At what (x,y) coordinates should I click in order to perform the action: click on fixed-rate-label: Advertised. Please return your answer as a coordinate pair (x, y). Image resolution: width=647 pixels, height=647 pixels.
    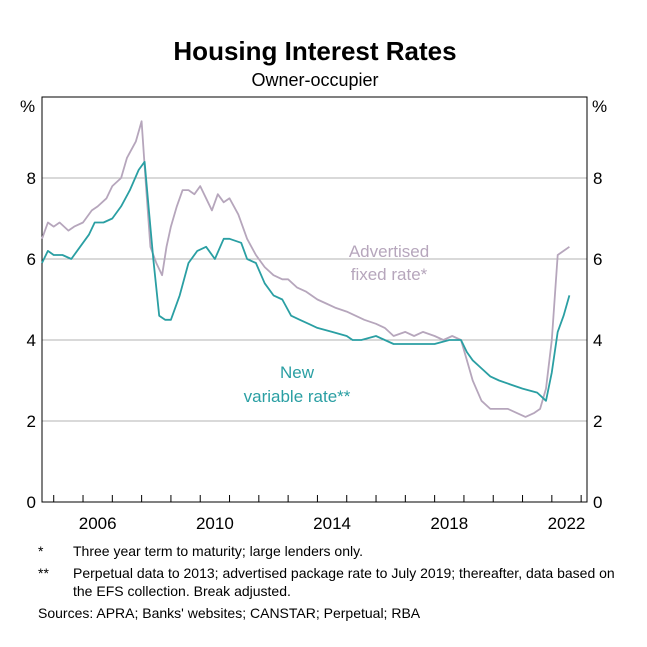
    Looking at the image, I should click on (389, 251).